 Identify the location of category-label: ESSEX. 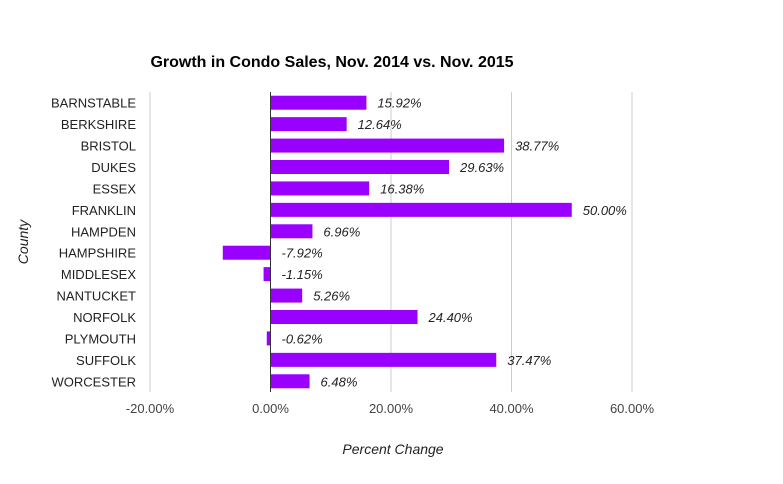
(115, 188).